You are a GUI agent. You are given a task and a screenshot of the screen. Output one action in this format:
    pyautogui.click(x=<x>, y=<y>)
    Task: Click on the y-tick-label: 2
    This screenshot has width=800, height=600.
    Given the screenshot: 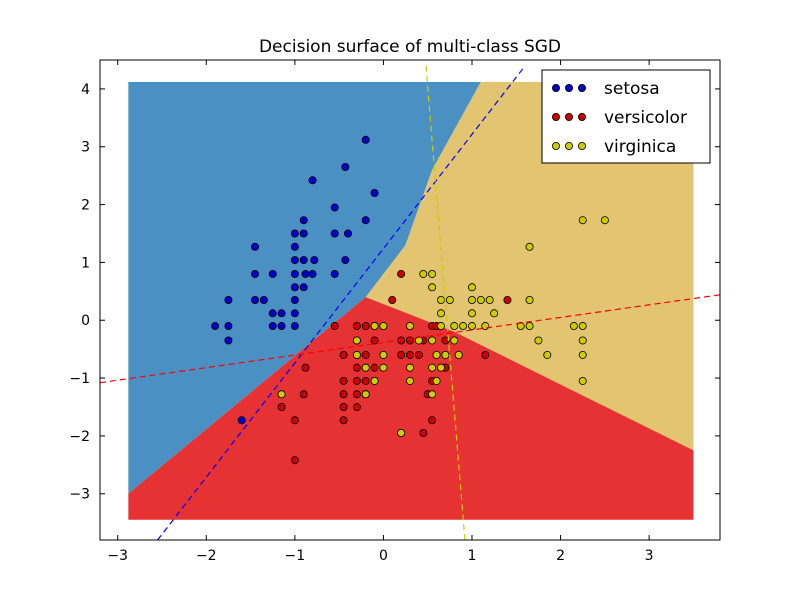 What is the action you would take?
    pyautogui.click(x=85, y=206)
    